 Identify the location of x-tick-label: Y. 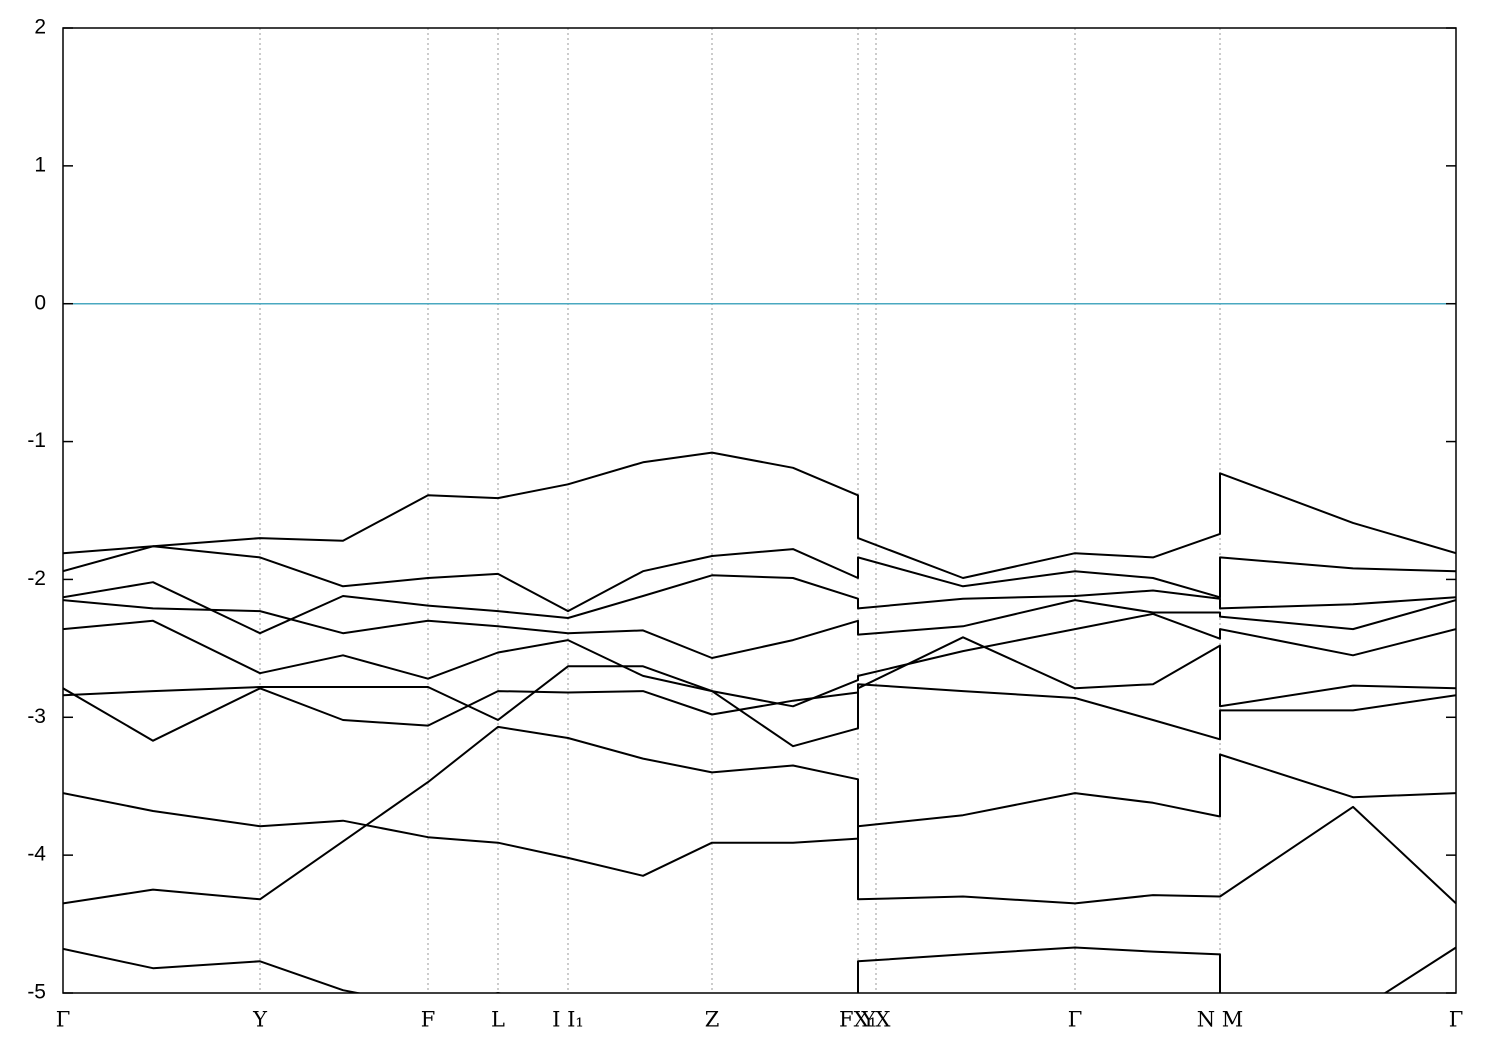
(260, 1020).